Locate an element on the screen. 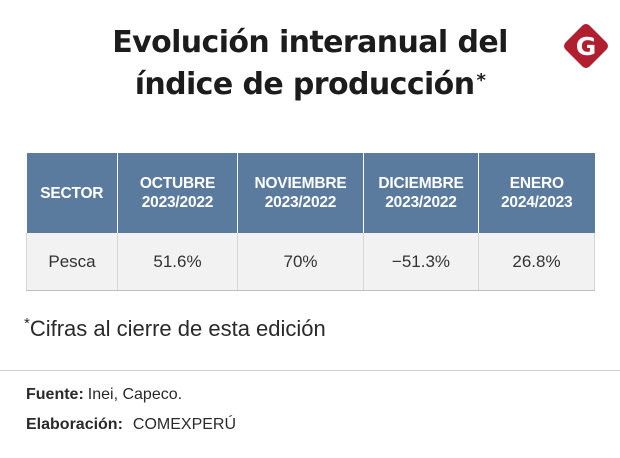 Image resolution: width=620 pixels, height=458 pixels. column-header-diciembre-month: DICIEMBRE is located at coordinates (421, 183).